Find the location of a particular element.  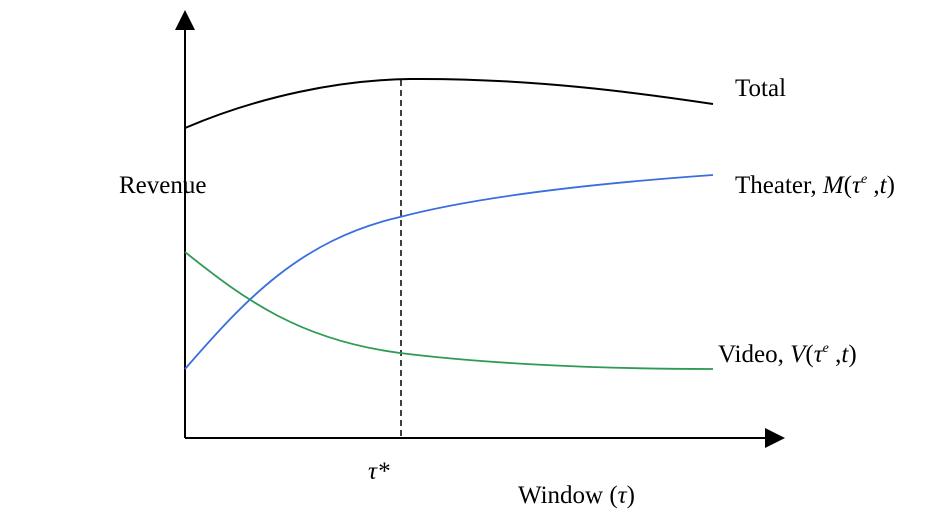

x-axis-label: Window (τ) is located at coordinates (576, 495).